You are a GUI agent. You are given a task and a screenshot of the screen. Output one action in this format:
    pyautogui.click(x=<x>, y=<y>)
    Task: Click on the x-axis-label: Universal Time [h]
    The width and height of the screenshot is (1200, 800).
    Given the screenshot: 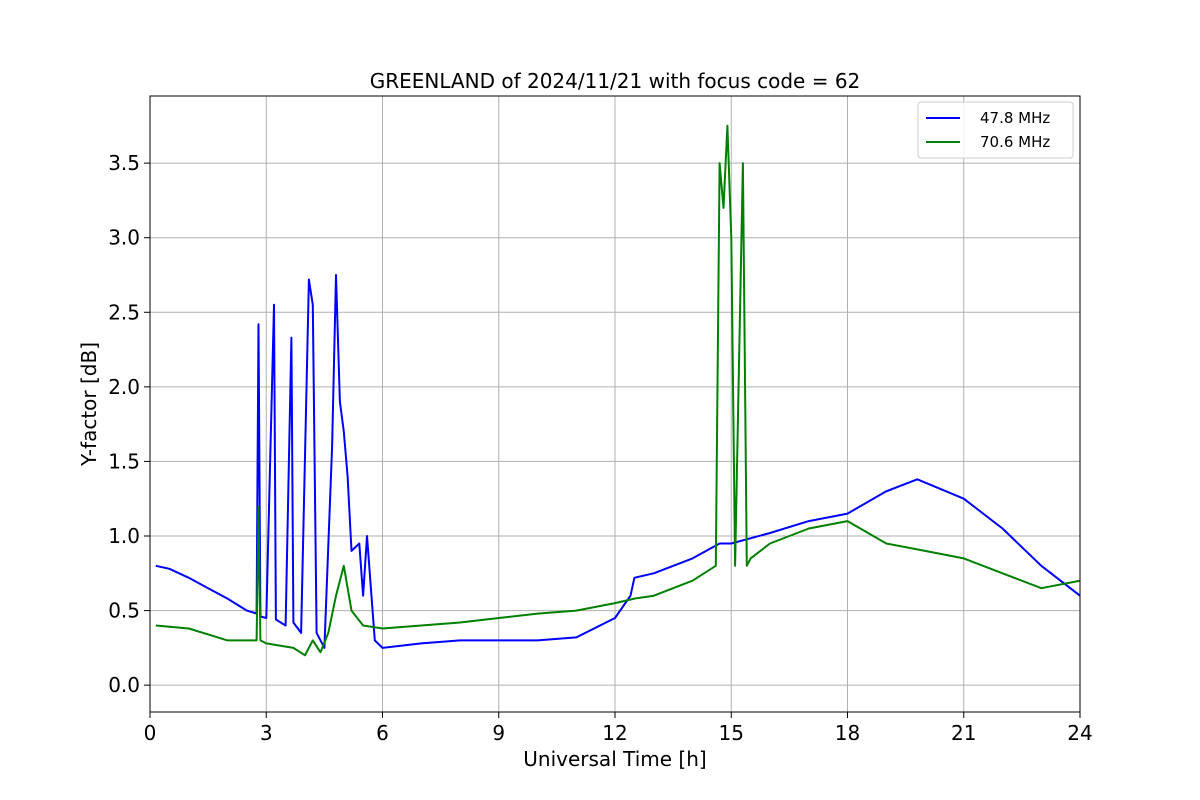 What is the action you would take?
    pyautogui.click(x=614, y=759)
    